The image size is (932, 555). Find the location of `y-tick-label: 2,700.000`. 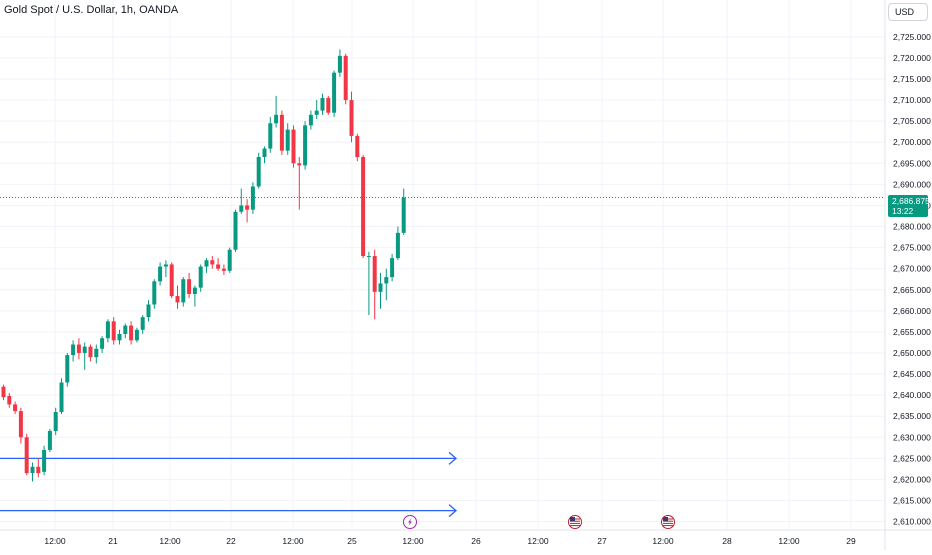

y-tick-label: 2,700.000 is located at coordinates (912, 142).